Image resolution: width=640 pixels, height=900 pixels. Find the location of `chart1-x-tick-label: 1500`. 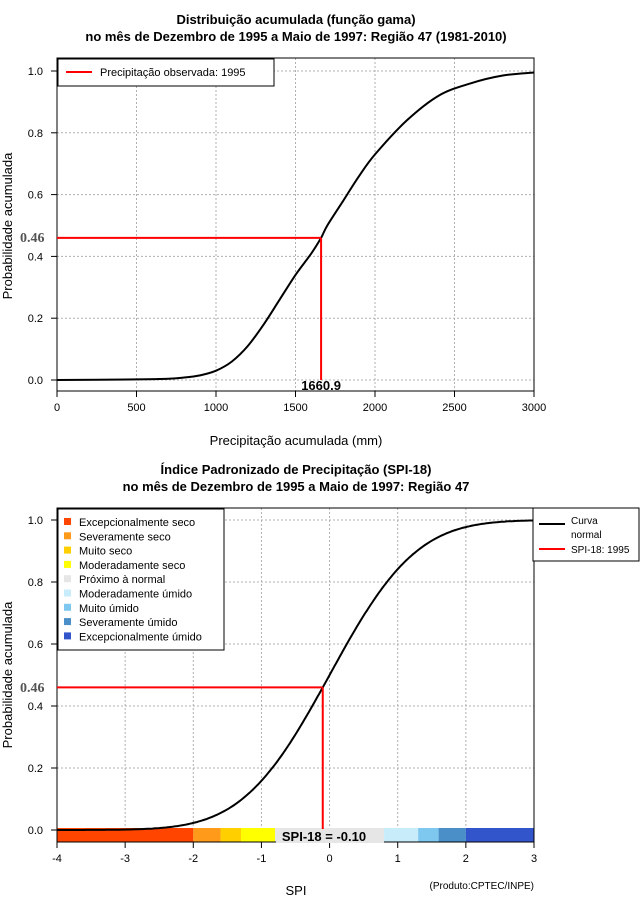

chart1-x-tick-label: 1500 is located at coordinates (295, 408).